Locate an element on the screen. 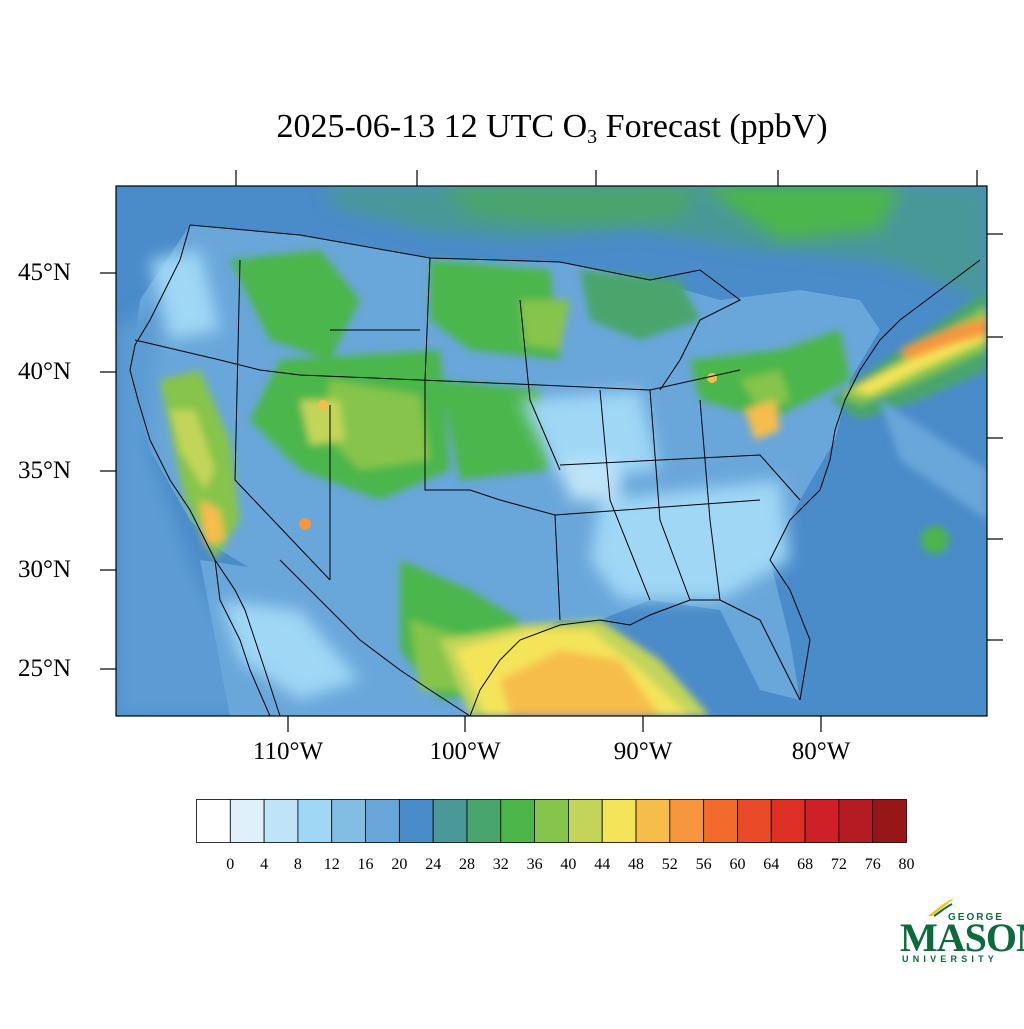 The height and width of the screenshot is (1029, 1024). colorbar-tick-label: 64 is located at coordinates (771, 864).